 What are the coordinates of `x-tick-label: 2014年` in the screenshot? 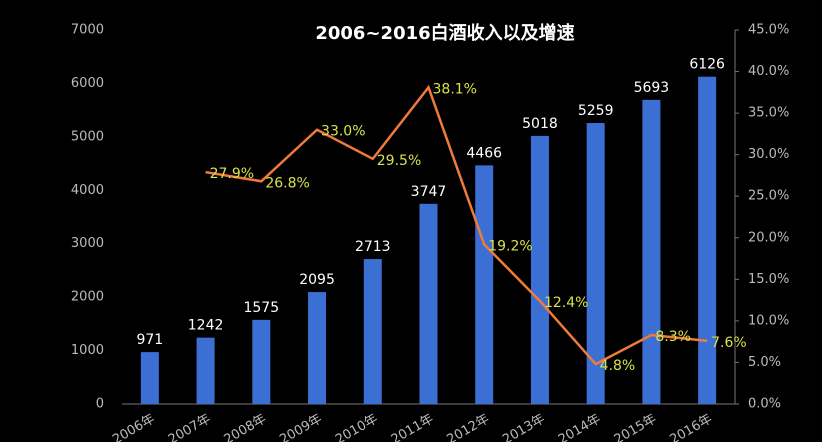 It's located at (579, 427).